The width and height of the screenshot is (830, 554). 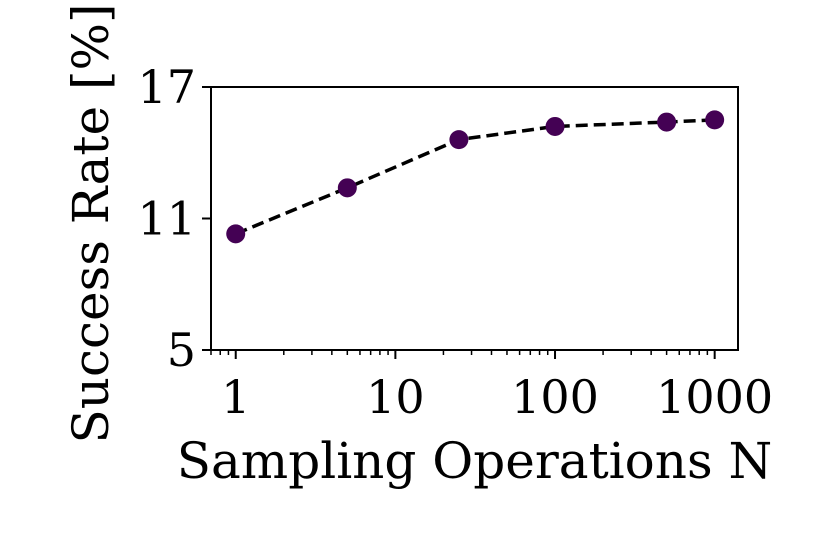 What do you see at coordinates (235, 397) in the screenshot?
I see `x-tick-label: 1` at bounding box center [235, 397].